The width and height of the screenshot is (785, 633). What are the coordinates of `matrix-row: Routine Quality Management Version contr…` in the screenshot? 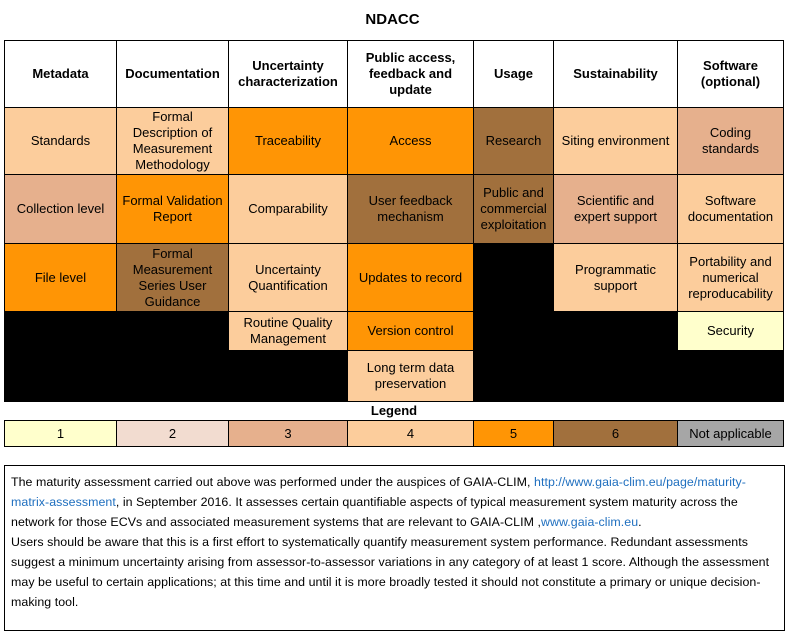 It's located at (394, 356).